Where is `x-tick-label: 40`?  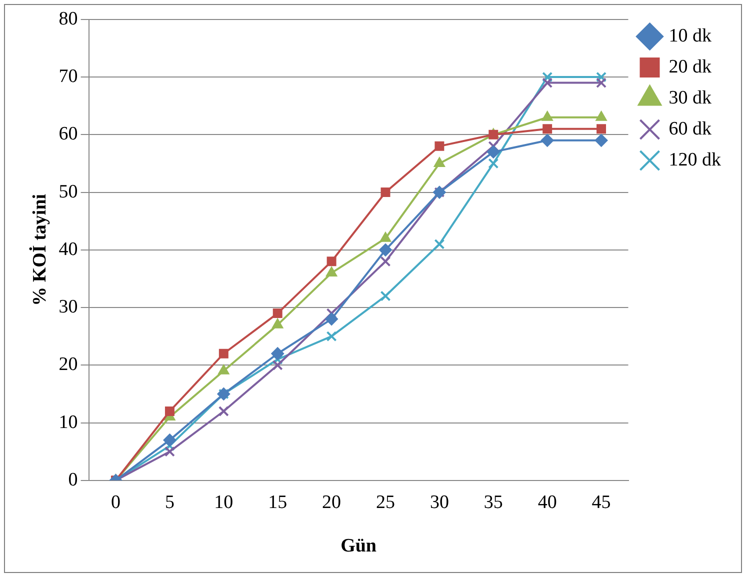 x-tick-label: 40 is located at coordinates (547, 502).